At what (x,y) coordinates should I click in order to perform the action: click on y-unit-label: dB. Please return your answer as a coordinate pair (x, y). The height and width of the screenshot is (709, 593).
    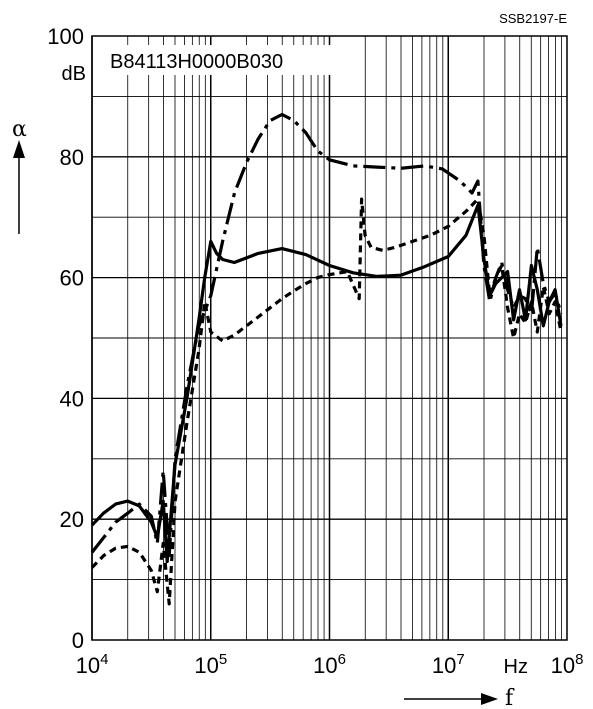
    Looking at the image, I should click on (74, 74).